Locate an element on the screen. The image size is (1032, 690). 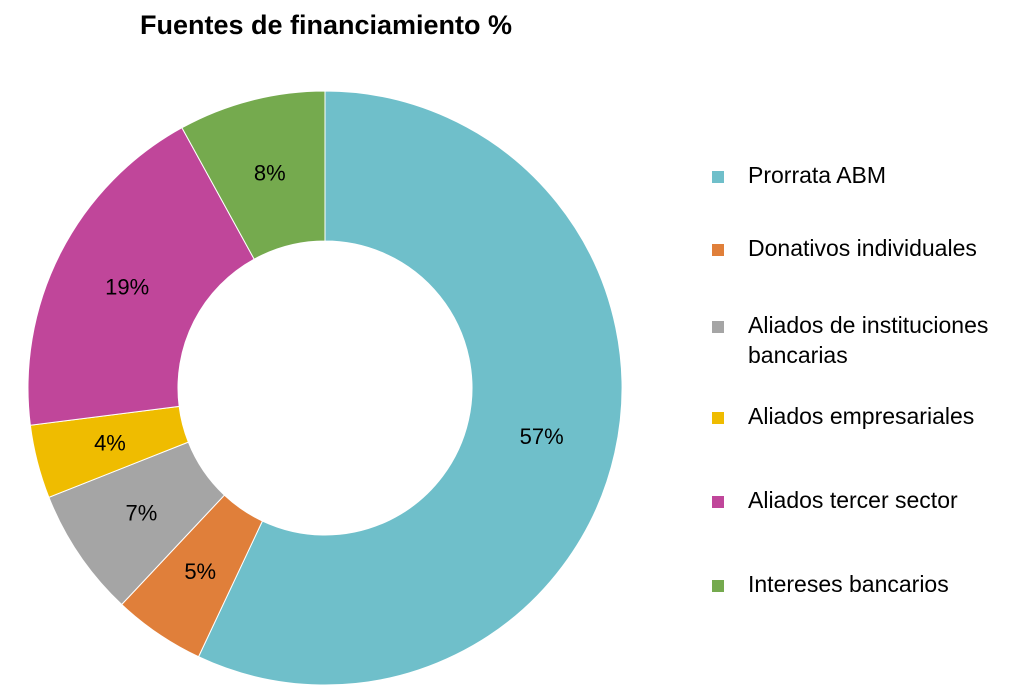
slice-label-aliados-tercer-sector: 19% is located at coordinates (127, 287).